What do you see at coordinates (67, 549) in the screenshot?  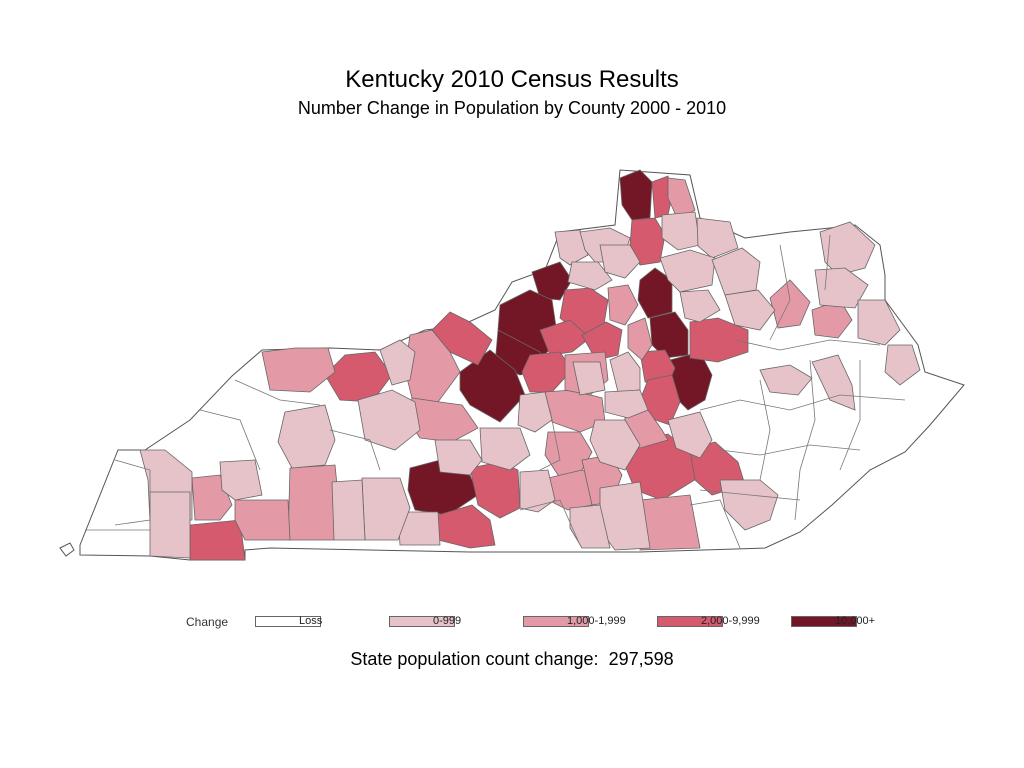 I see `island-outline` at bounding box center [67, 549].